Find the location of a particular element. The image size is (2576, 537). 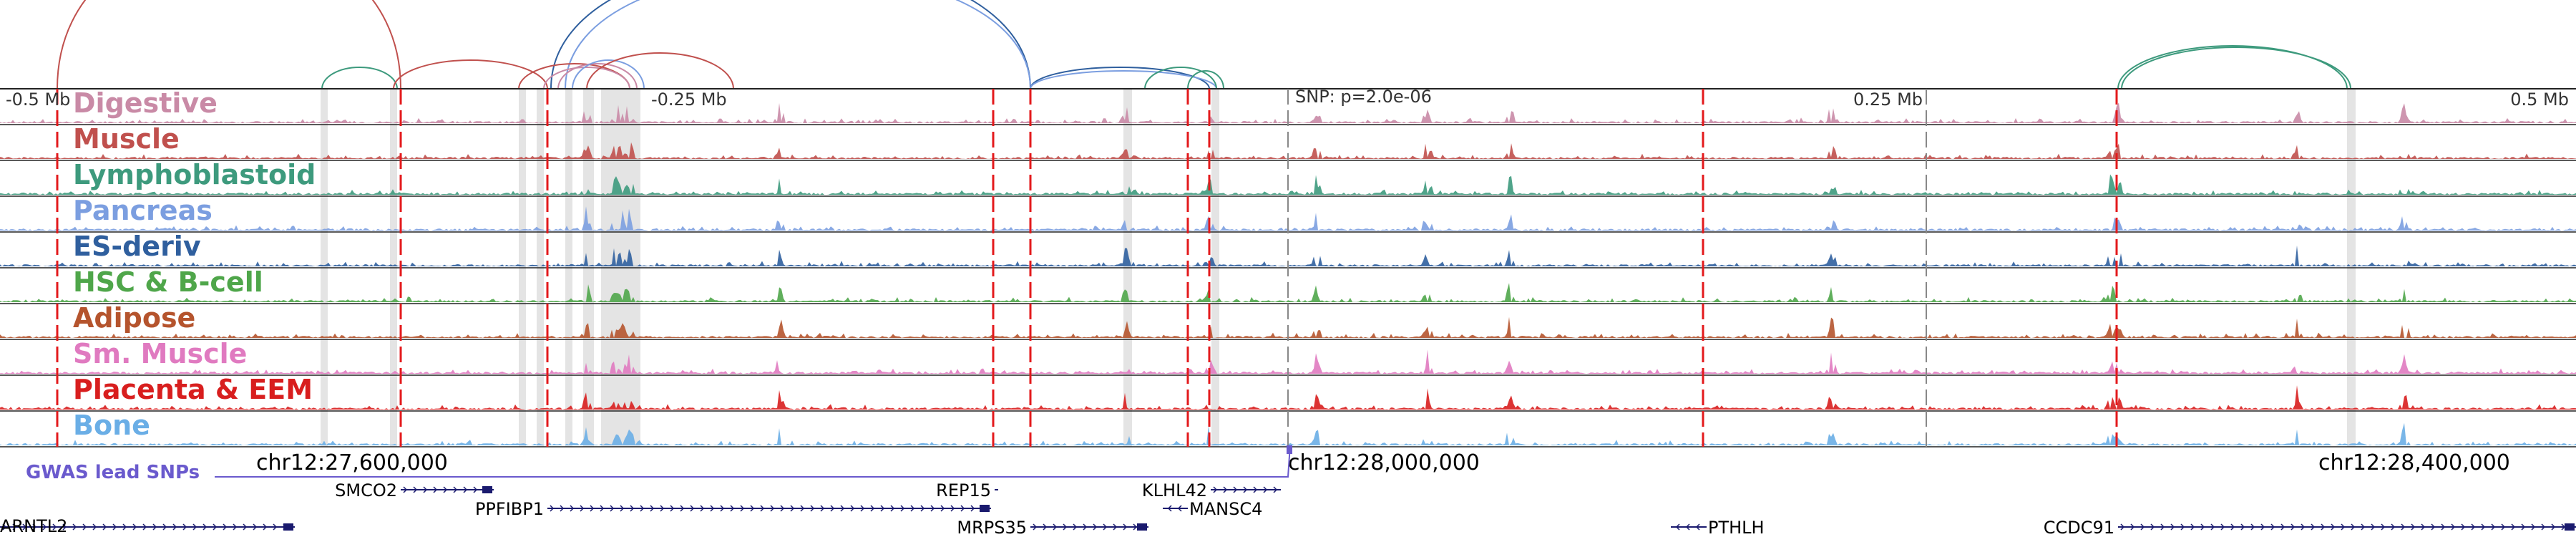

signal-es-deriv is located at coordinates (1288, 255).